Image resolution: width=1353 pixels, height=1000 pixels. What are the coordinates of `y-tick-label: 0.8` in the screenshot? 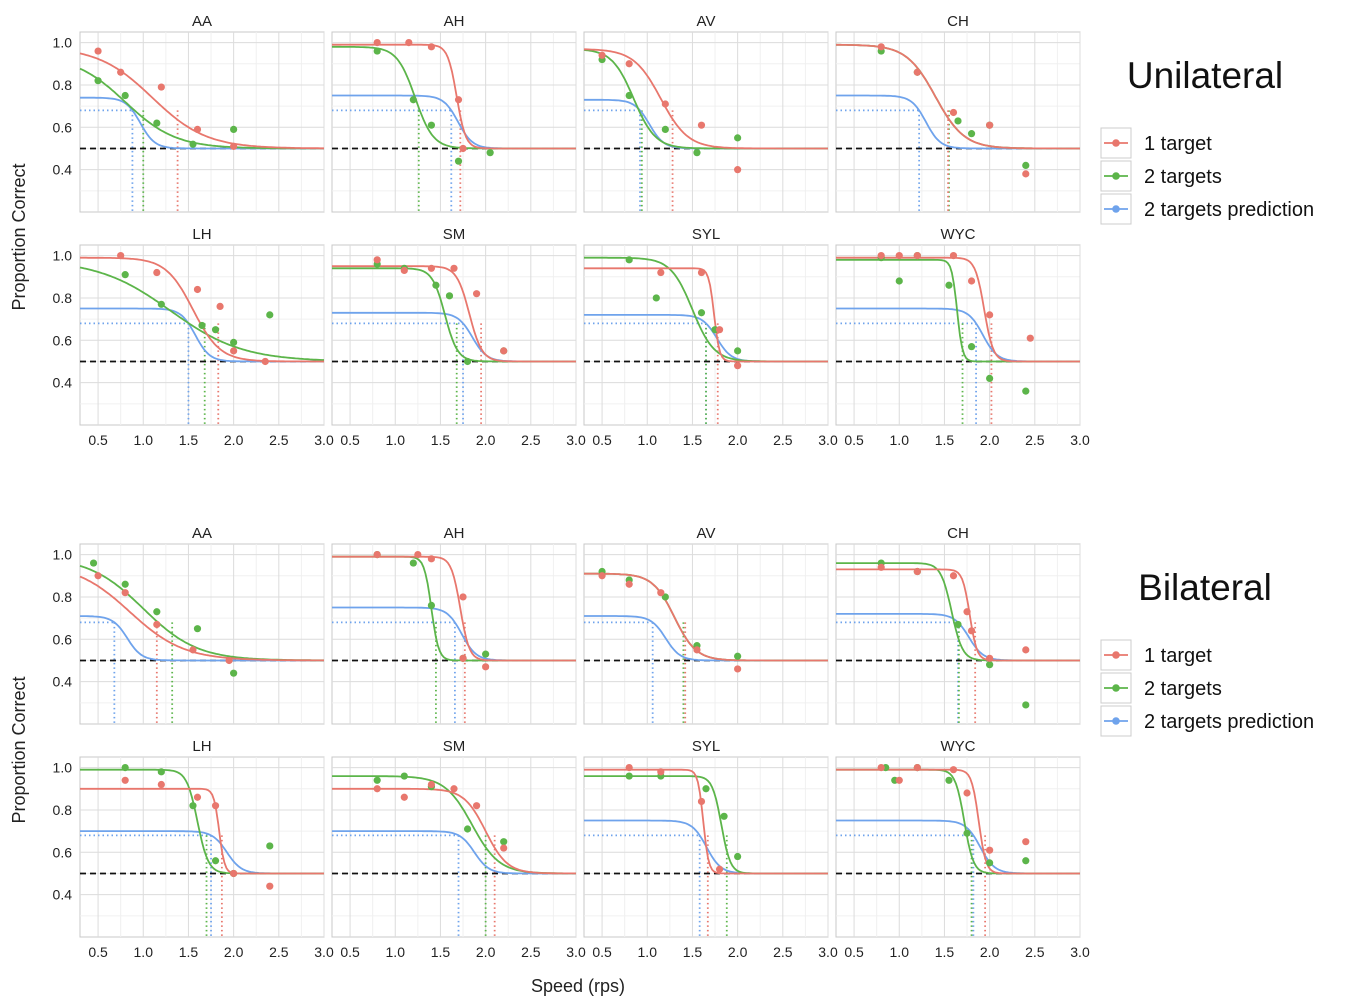 It's located at (63, 597).